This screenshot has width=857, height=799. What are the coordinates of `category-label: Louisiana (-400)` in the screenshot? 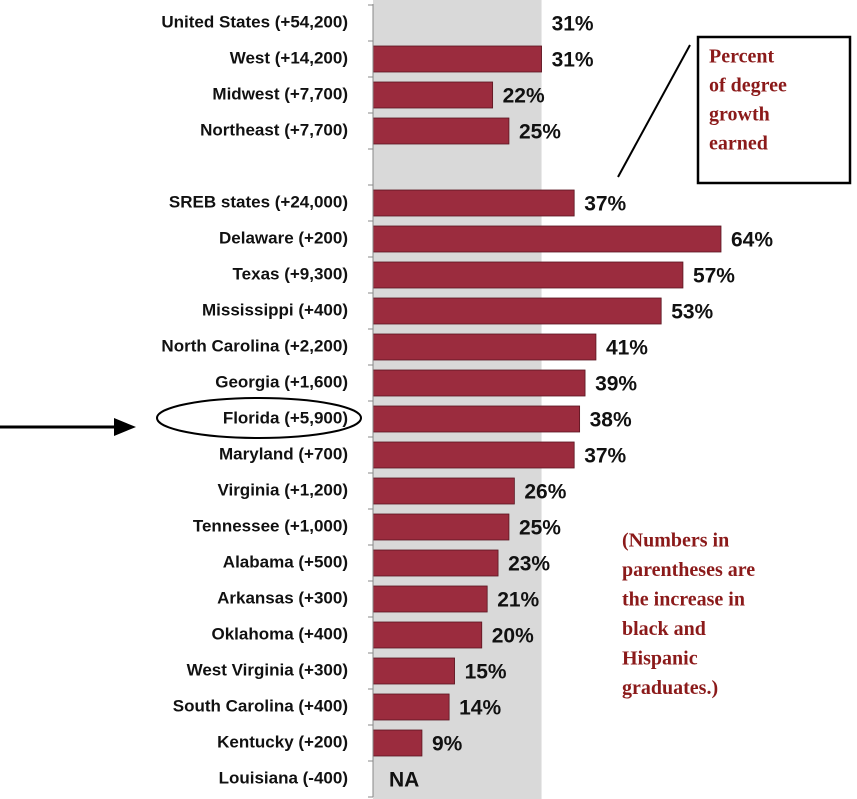 It's located at (283, 777).